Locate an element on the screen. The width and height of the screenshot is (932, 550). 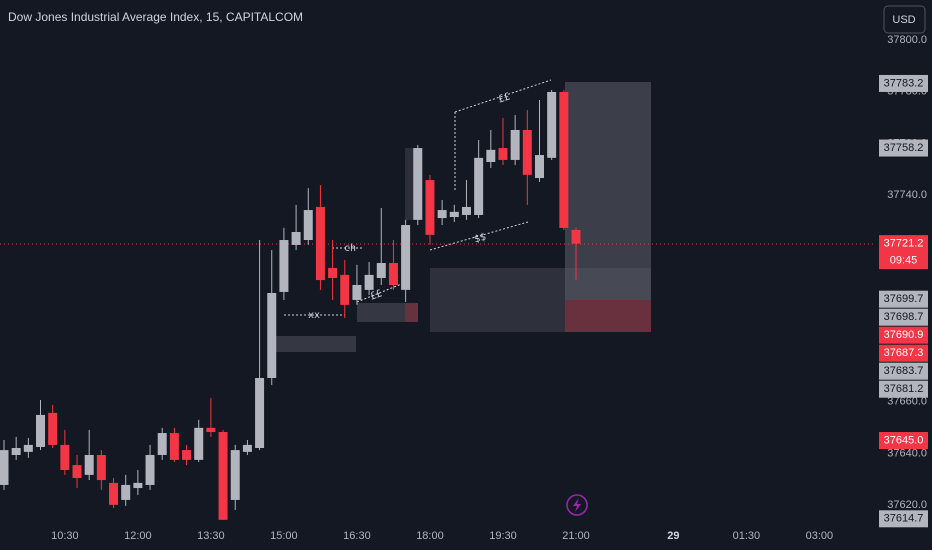
price-label: 37783.2 is located at coordinates (903, 83).